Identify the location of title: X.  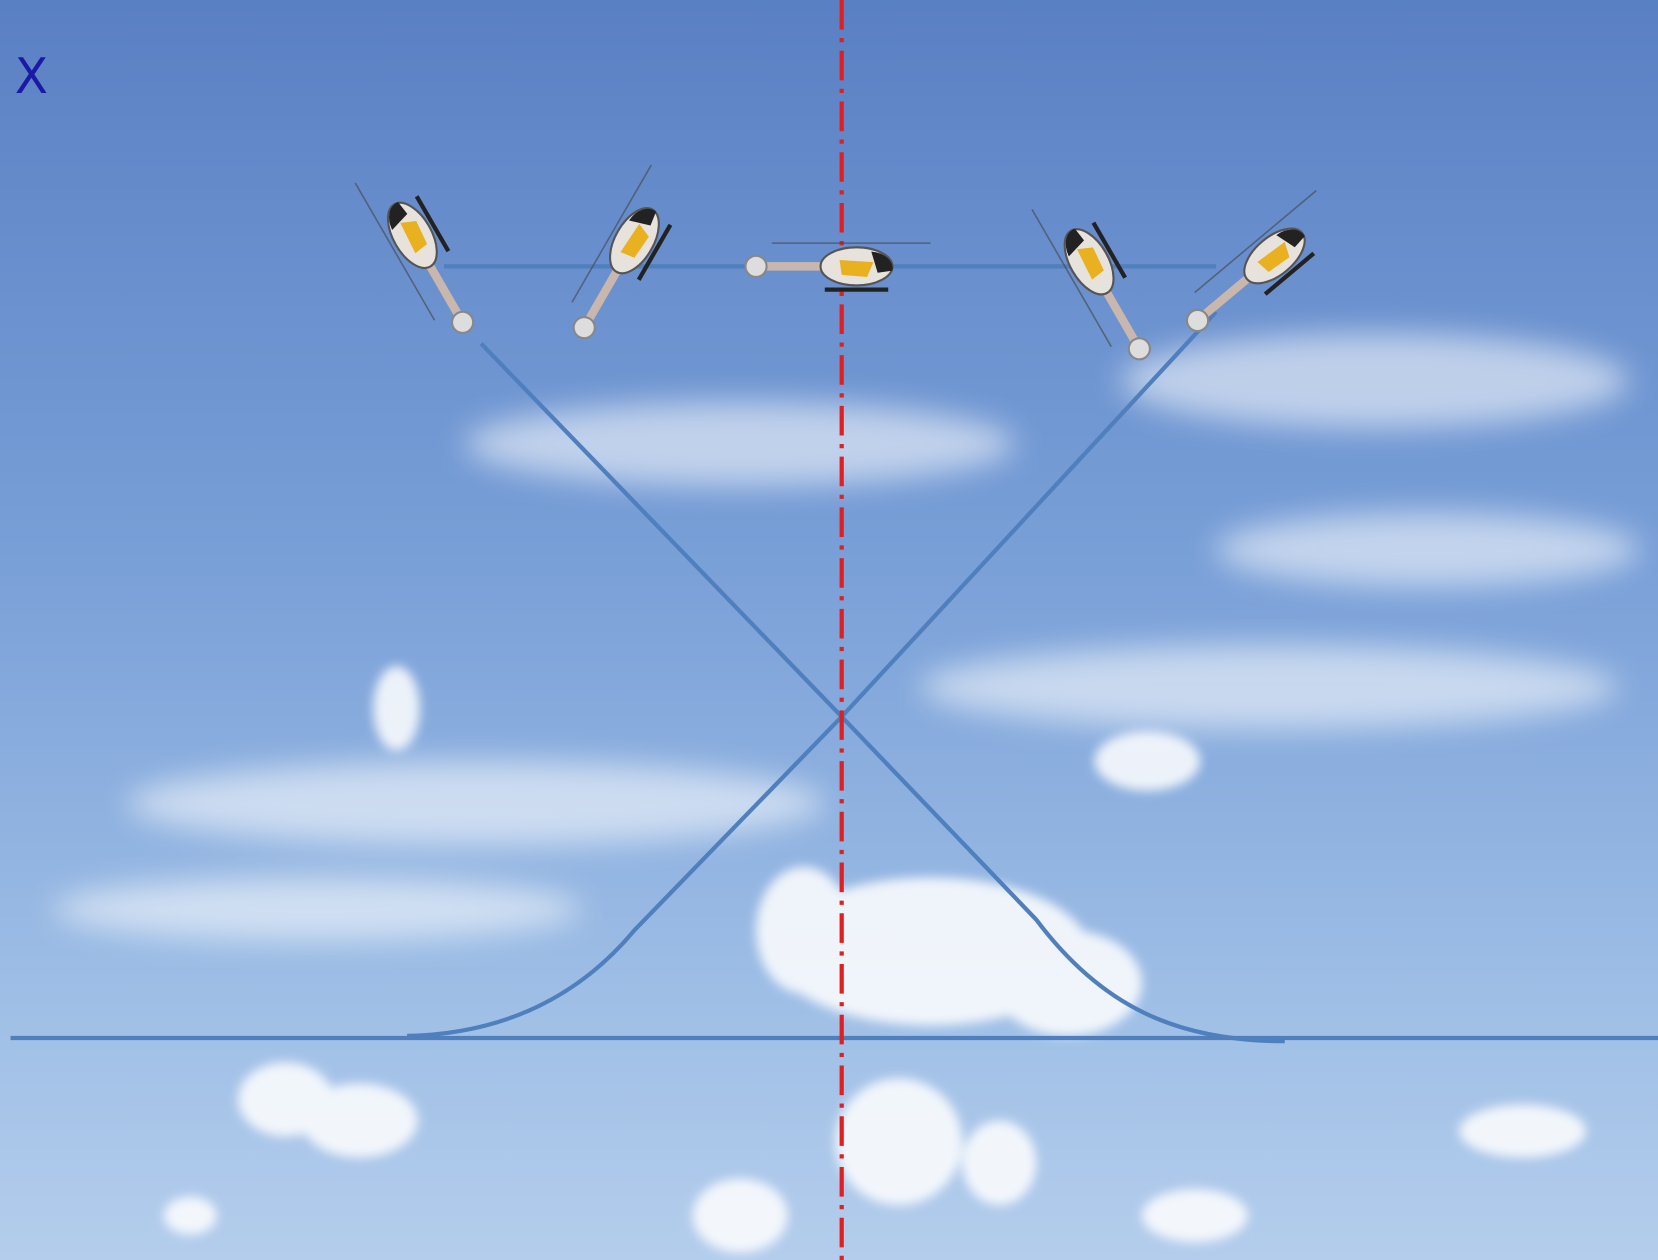
(31, 77).